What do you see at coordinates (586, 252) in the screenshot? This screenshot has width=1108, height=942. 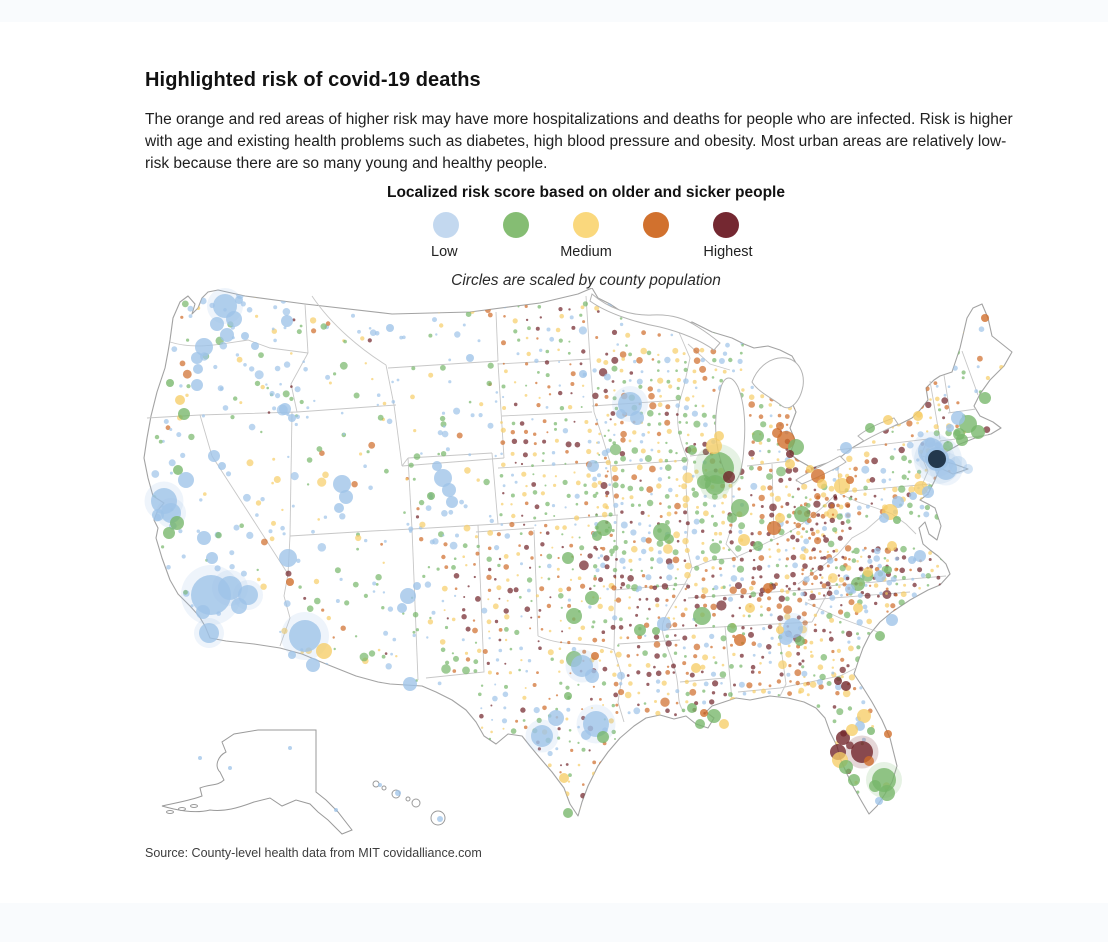 I see `legend-label-medium: Medium` at bounding box center [586, 252].